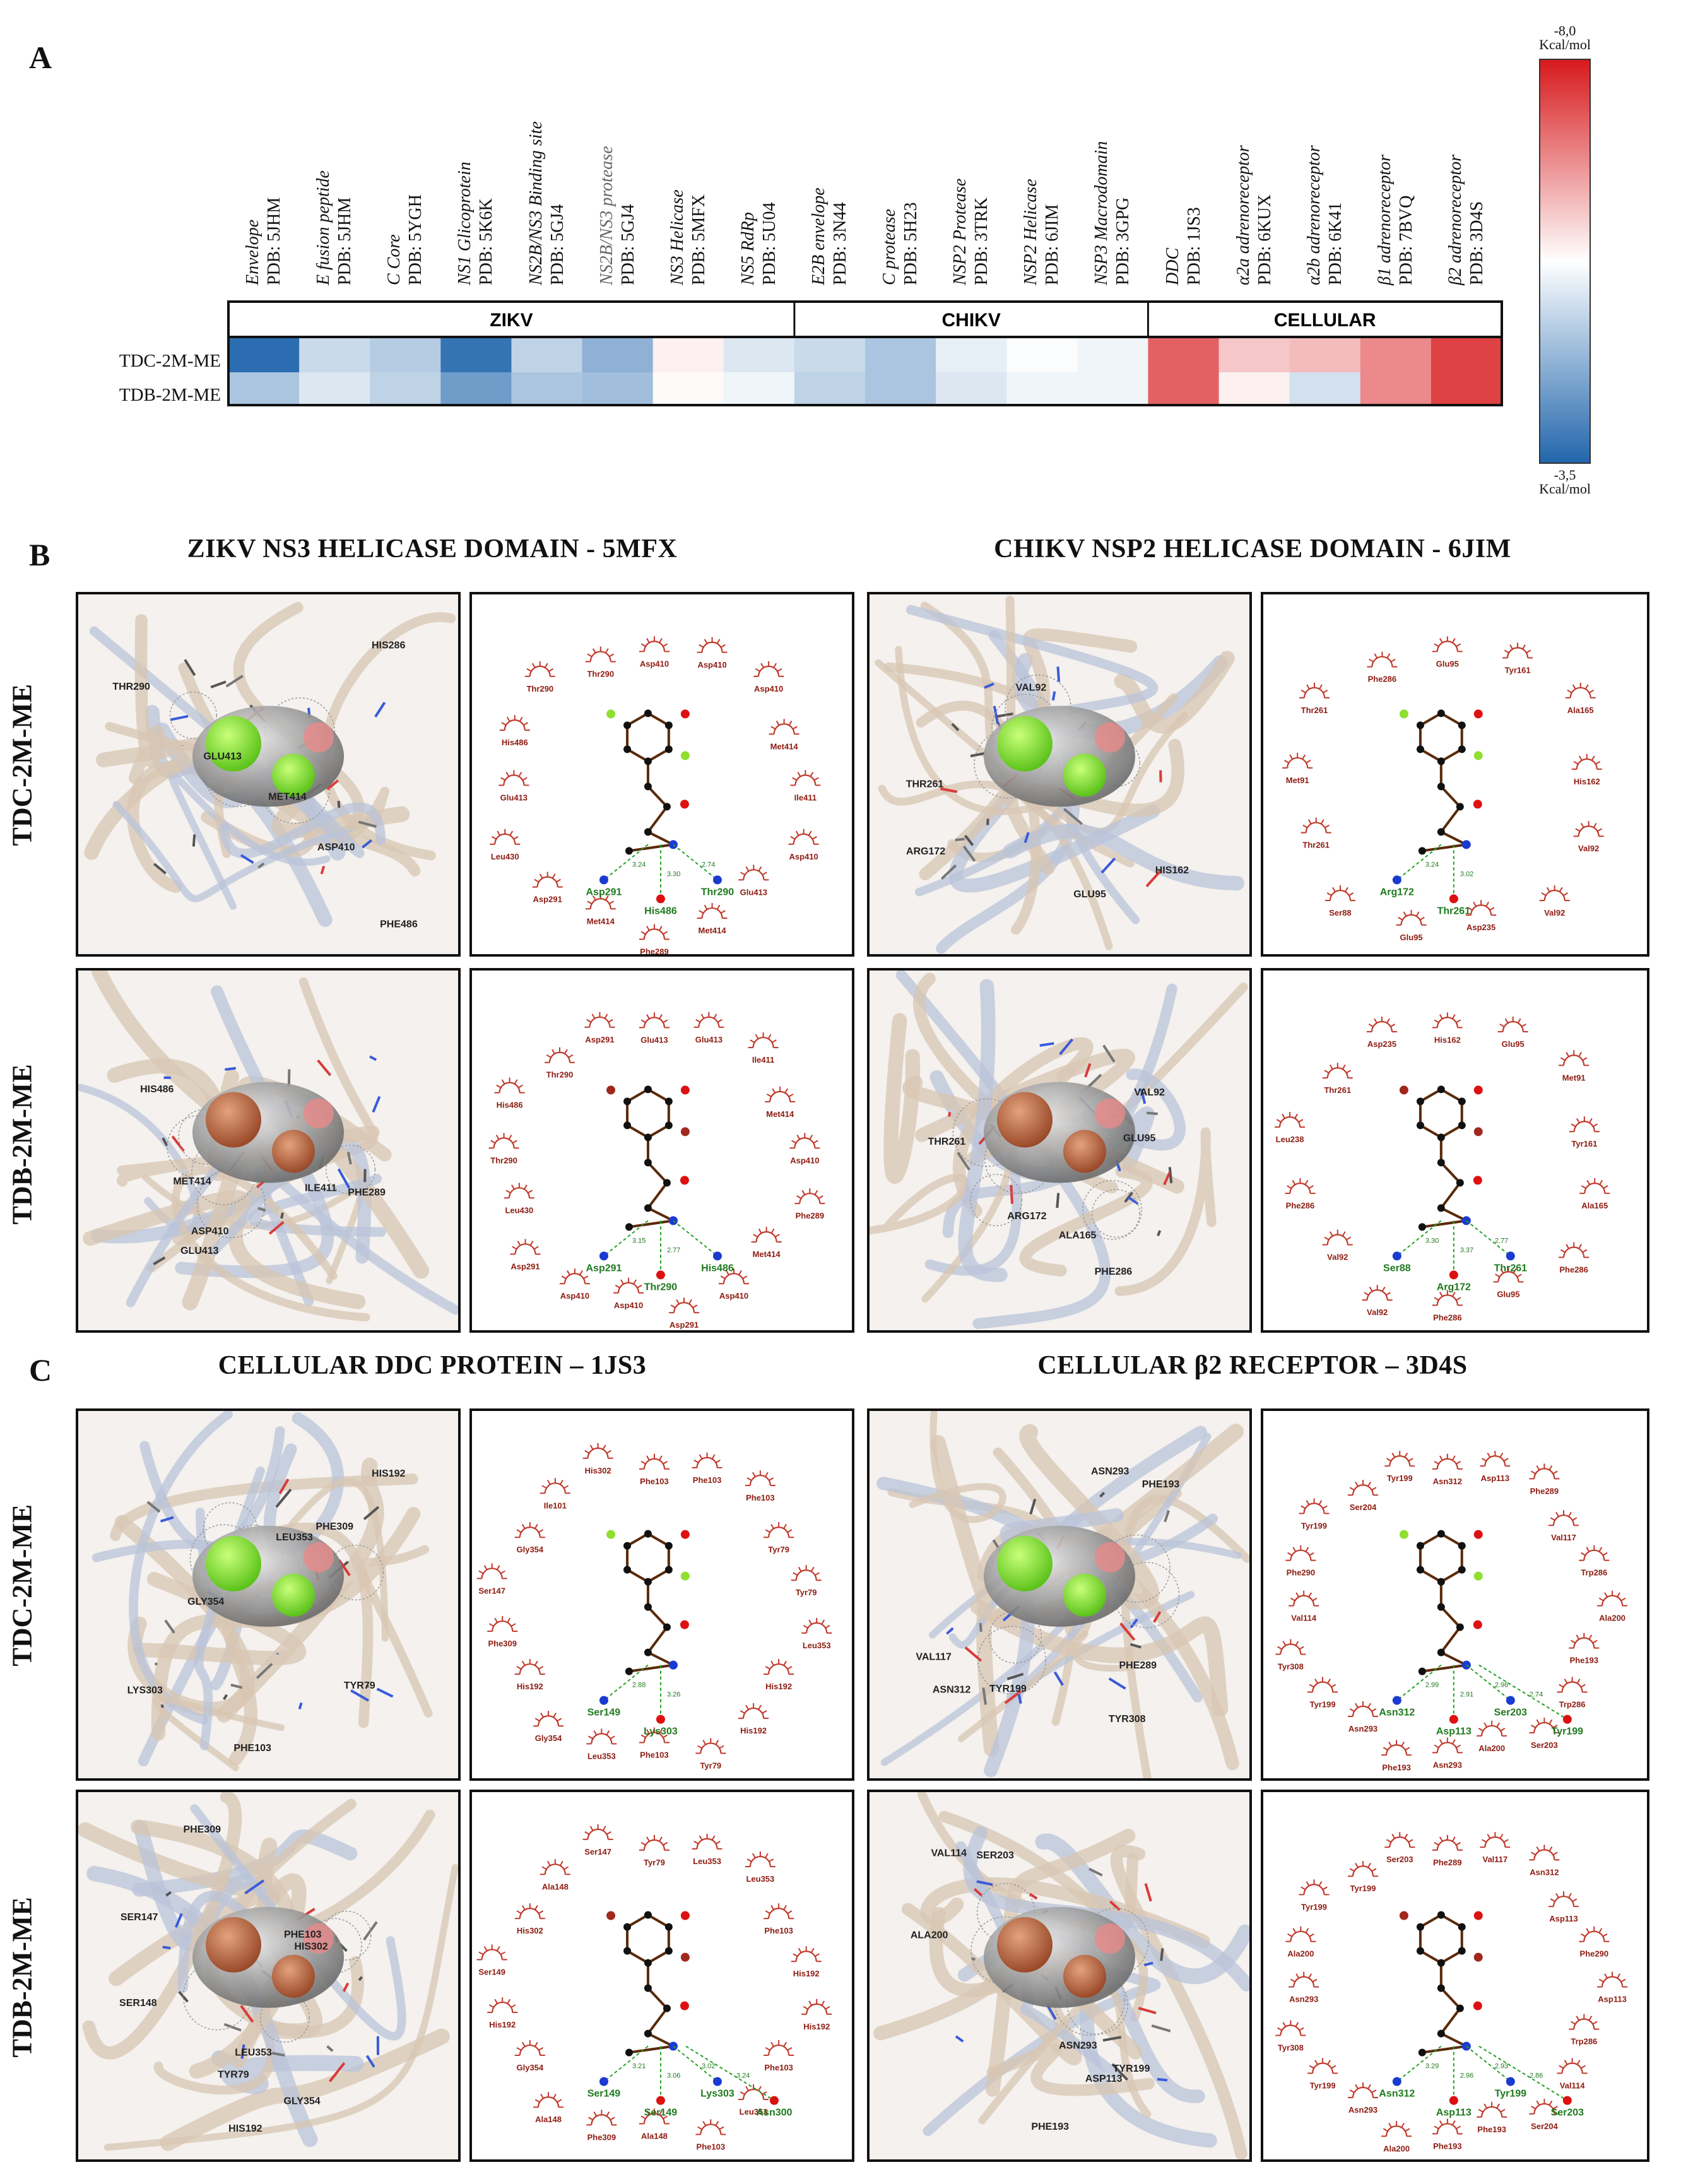  What do you see at coordinates (754, 2111) in the screenshot?
I see `residue-label: Leu353` at bounding box center [754, 2111].